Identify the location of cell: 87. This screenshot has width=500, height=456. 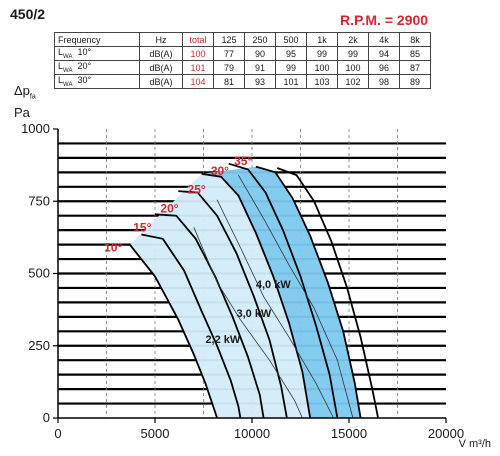
(415, 68).